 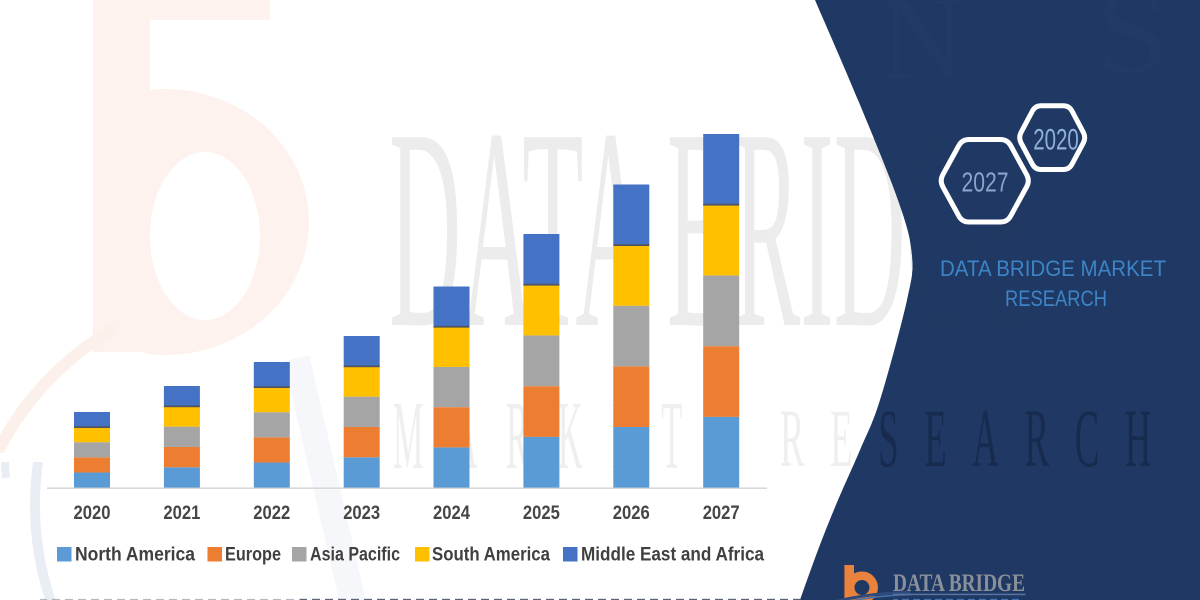 What do you see at coordinates (271, 513) in the screenshot?
I see `svg-text: 2022` at bounding box center [271, 513].